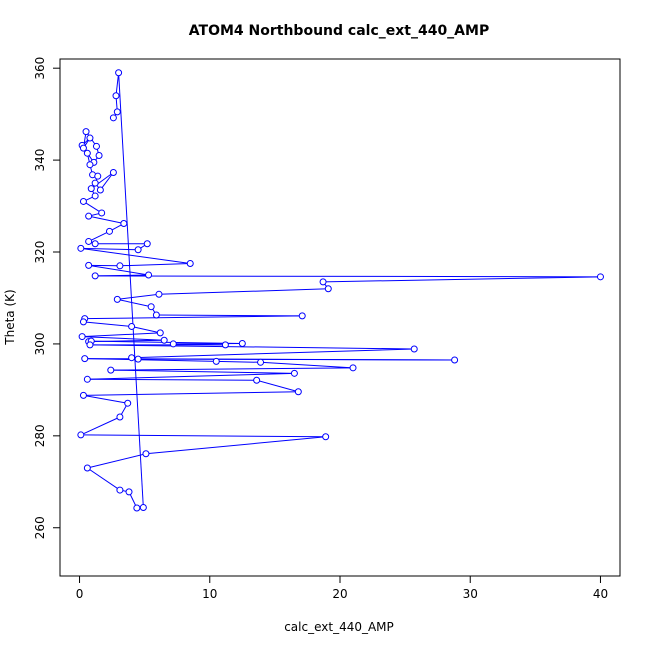 The height and width of the screenshot is (650, 650). What do you see at coordinates (339, 627) in the screenshot?
I see `x-axis-label: calc_ext_440_AMP` at bounding box center [339, 627].